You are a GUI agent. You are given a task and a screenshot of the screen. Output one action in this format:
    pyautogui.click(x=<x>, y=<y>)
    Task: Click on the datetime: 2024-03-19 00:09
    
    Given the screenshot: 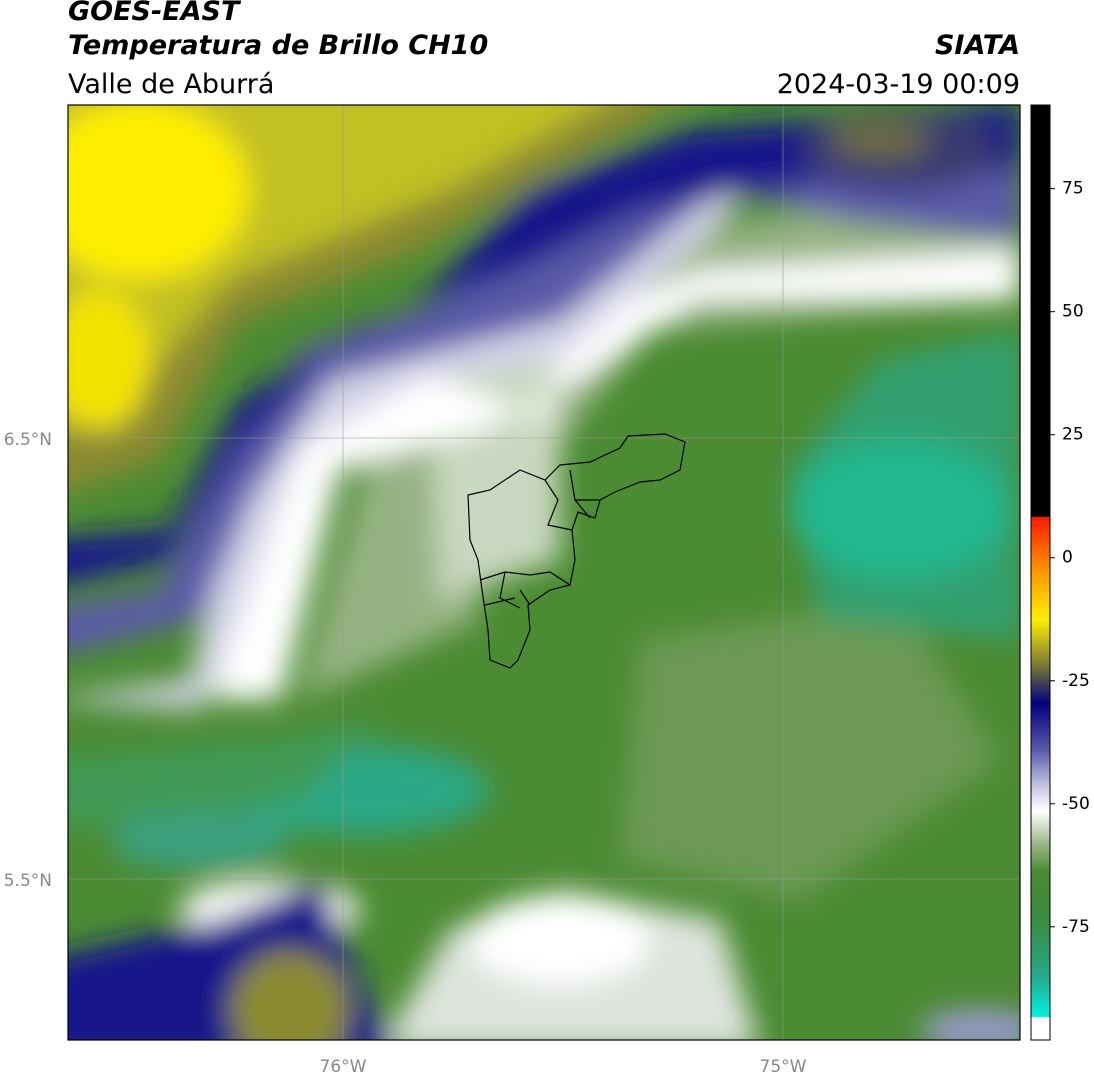 What is the action you would take?
    pyautogui.click(x=898, y=84)
    